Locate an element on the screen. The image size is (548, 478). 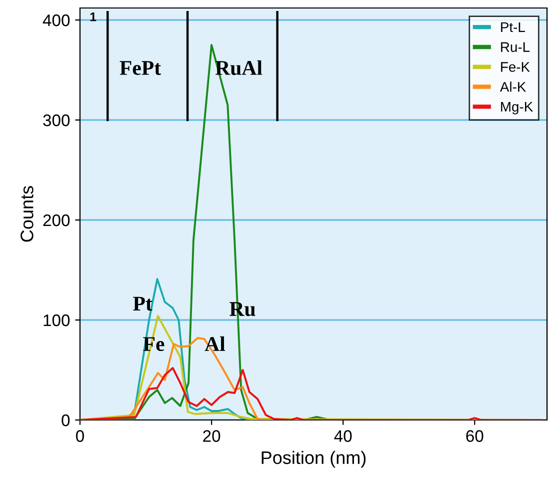
y-tick-label: 0 is located at coordinates (66, 420).